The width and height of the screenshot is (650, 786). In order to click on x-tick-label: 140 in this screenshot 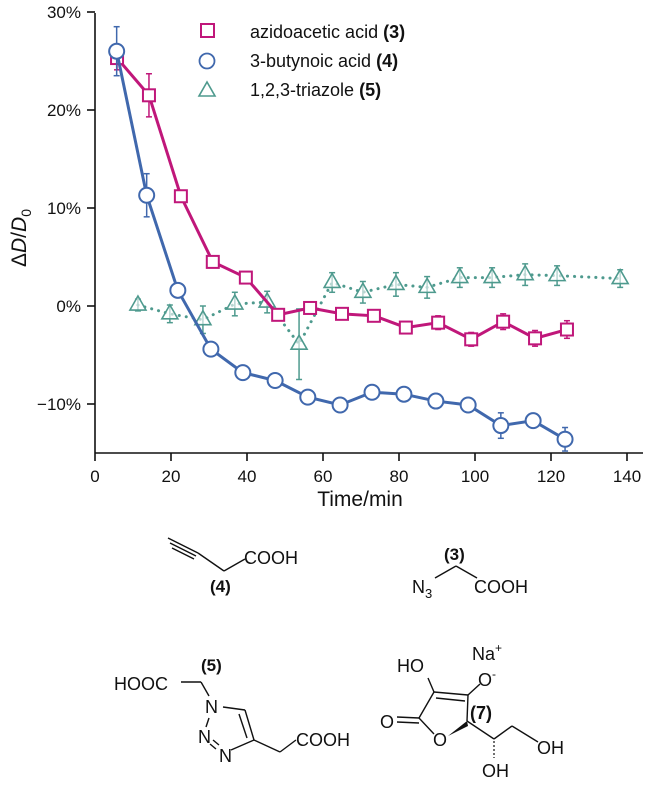, I will do `click(627, 476)`.